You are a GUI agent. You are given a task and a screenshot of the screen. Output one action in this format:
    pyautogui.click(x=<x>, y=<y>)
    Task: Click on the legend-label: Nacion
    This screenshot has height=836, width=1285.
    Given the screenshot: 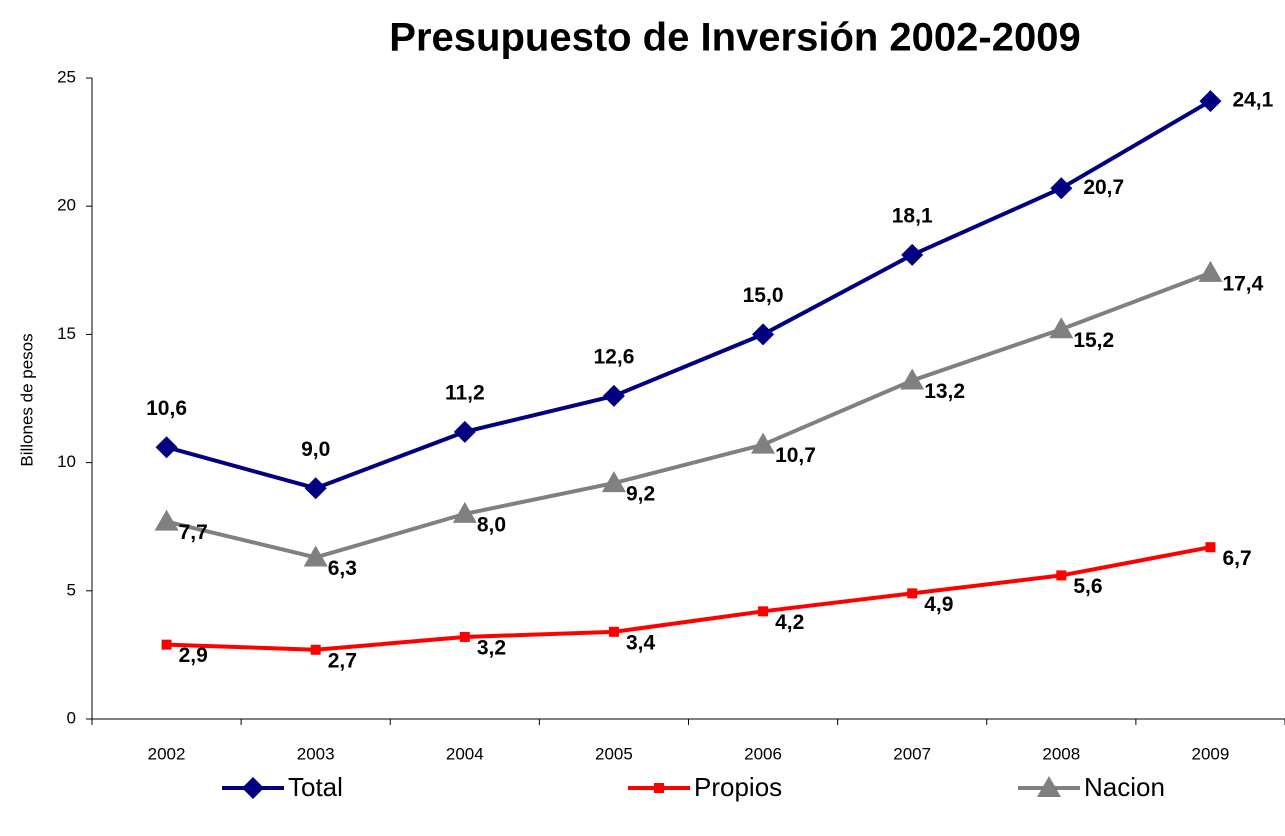 What is the action you would take?
    pyautogui.click(x=1124, y=787)
    